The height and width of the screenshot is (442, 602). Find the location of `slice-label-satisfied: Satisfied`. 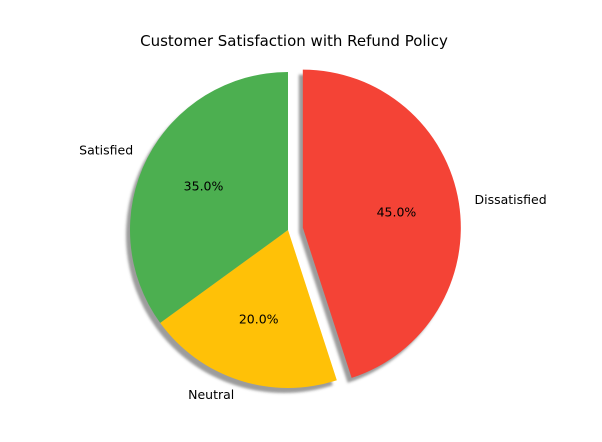

slice-label-satisfied: Satisfied is located at coordinates (106, 150).